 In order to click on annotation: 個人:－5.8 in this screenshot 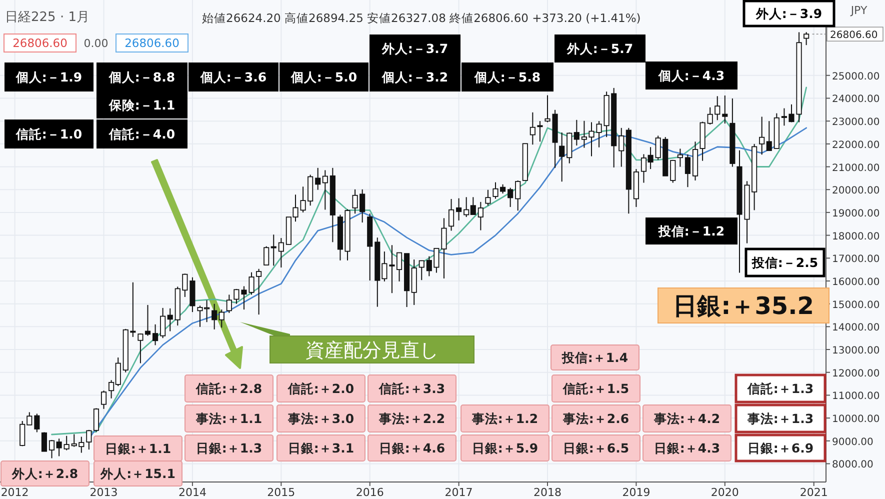, I will do `click(507, 77)`.